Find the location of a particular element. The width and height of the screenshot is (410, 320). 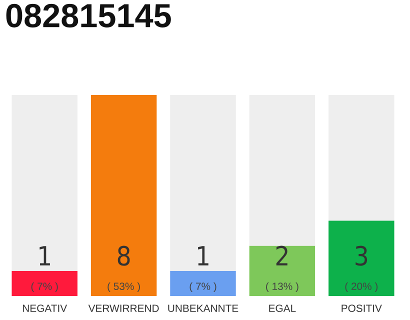

x-tick-label: UNBEKANNTE is located at coordinates (203, 308).